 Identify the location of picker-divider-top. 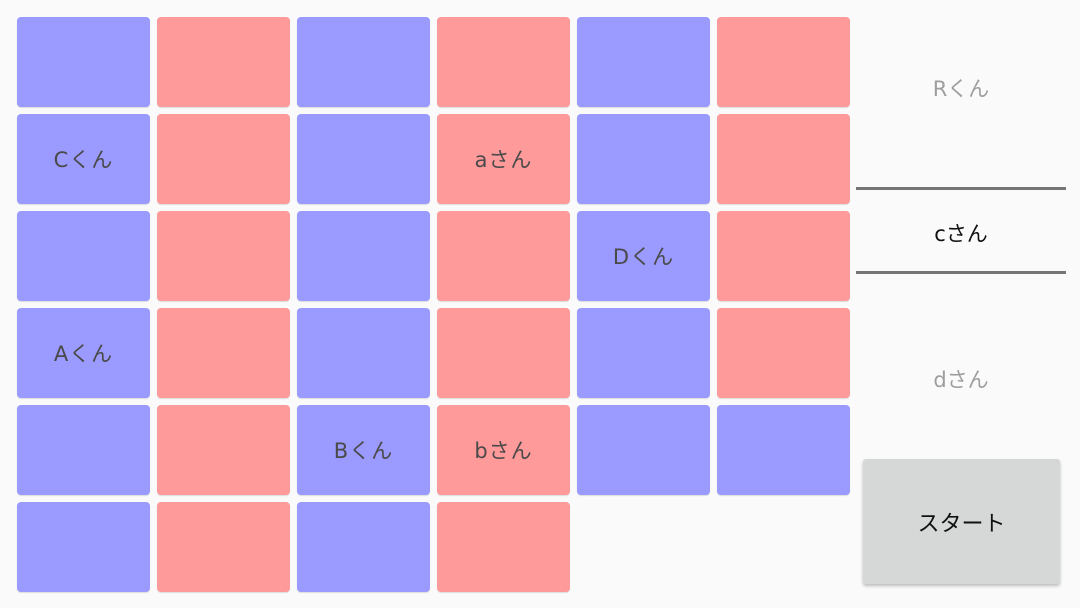
(961, 188).